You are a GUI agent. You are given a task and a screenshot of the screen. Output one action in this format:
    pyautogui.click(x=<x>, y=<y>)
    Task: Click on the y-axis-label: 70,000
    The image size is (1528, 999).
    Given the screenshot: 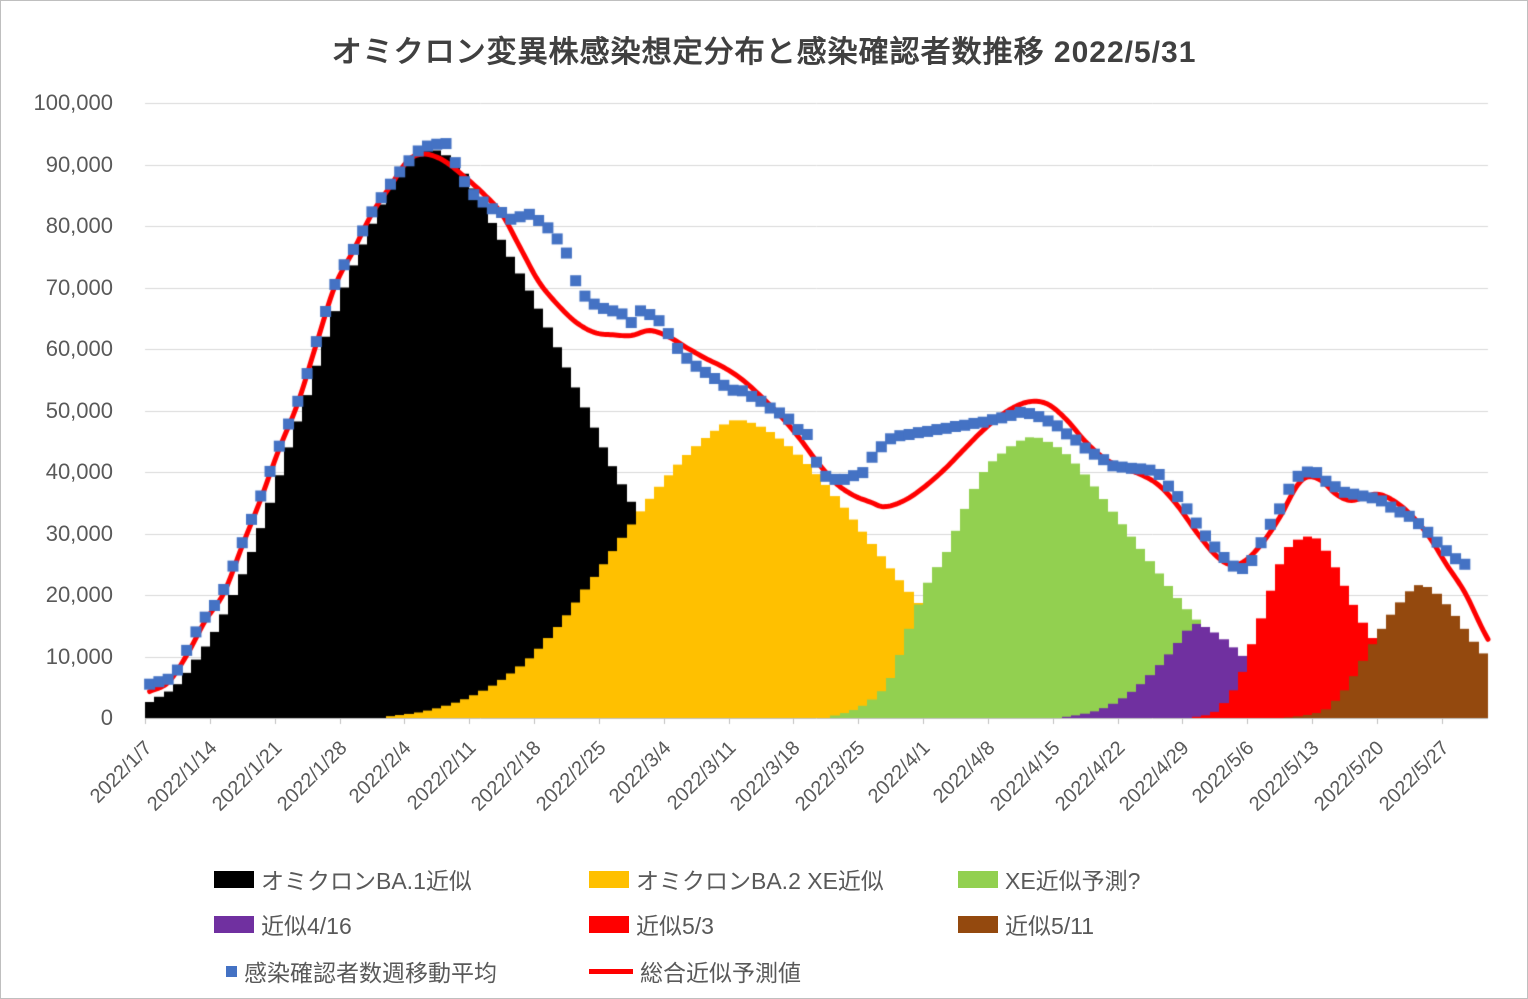 What is the action you would take?
    pyautogui.click(x=79, y=287)
    